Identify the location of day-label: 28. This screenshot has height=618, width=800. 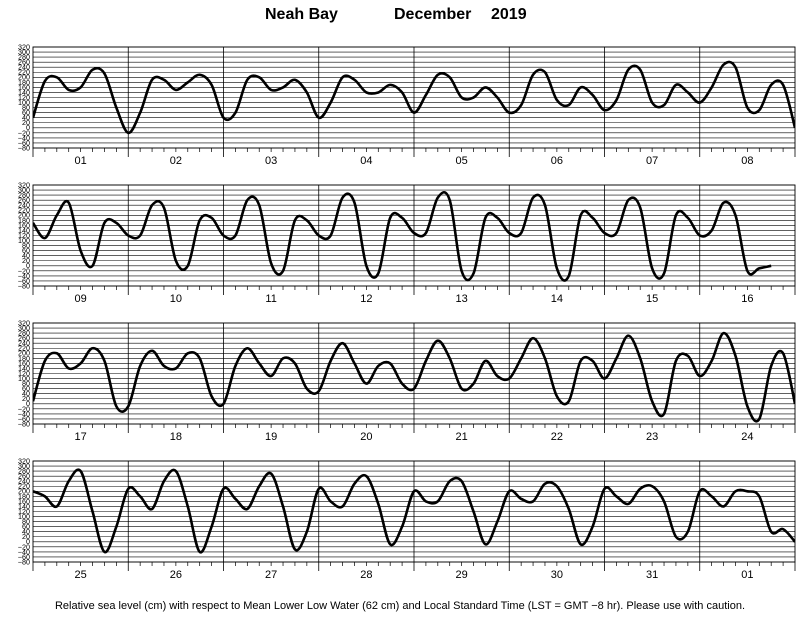
(366, 575).